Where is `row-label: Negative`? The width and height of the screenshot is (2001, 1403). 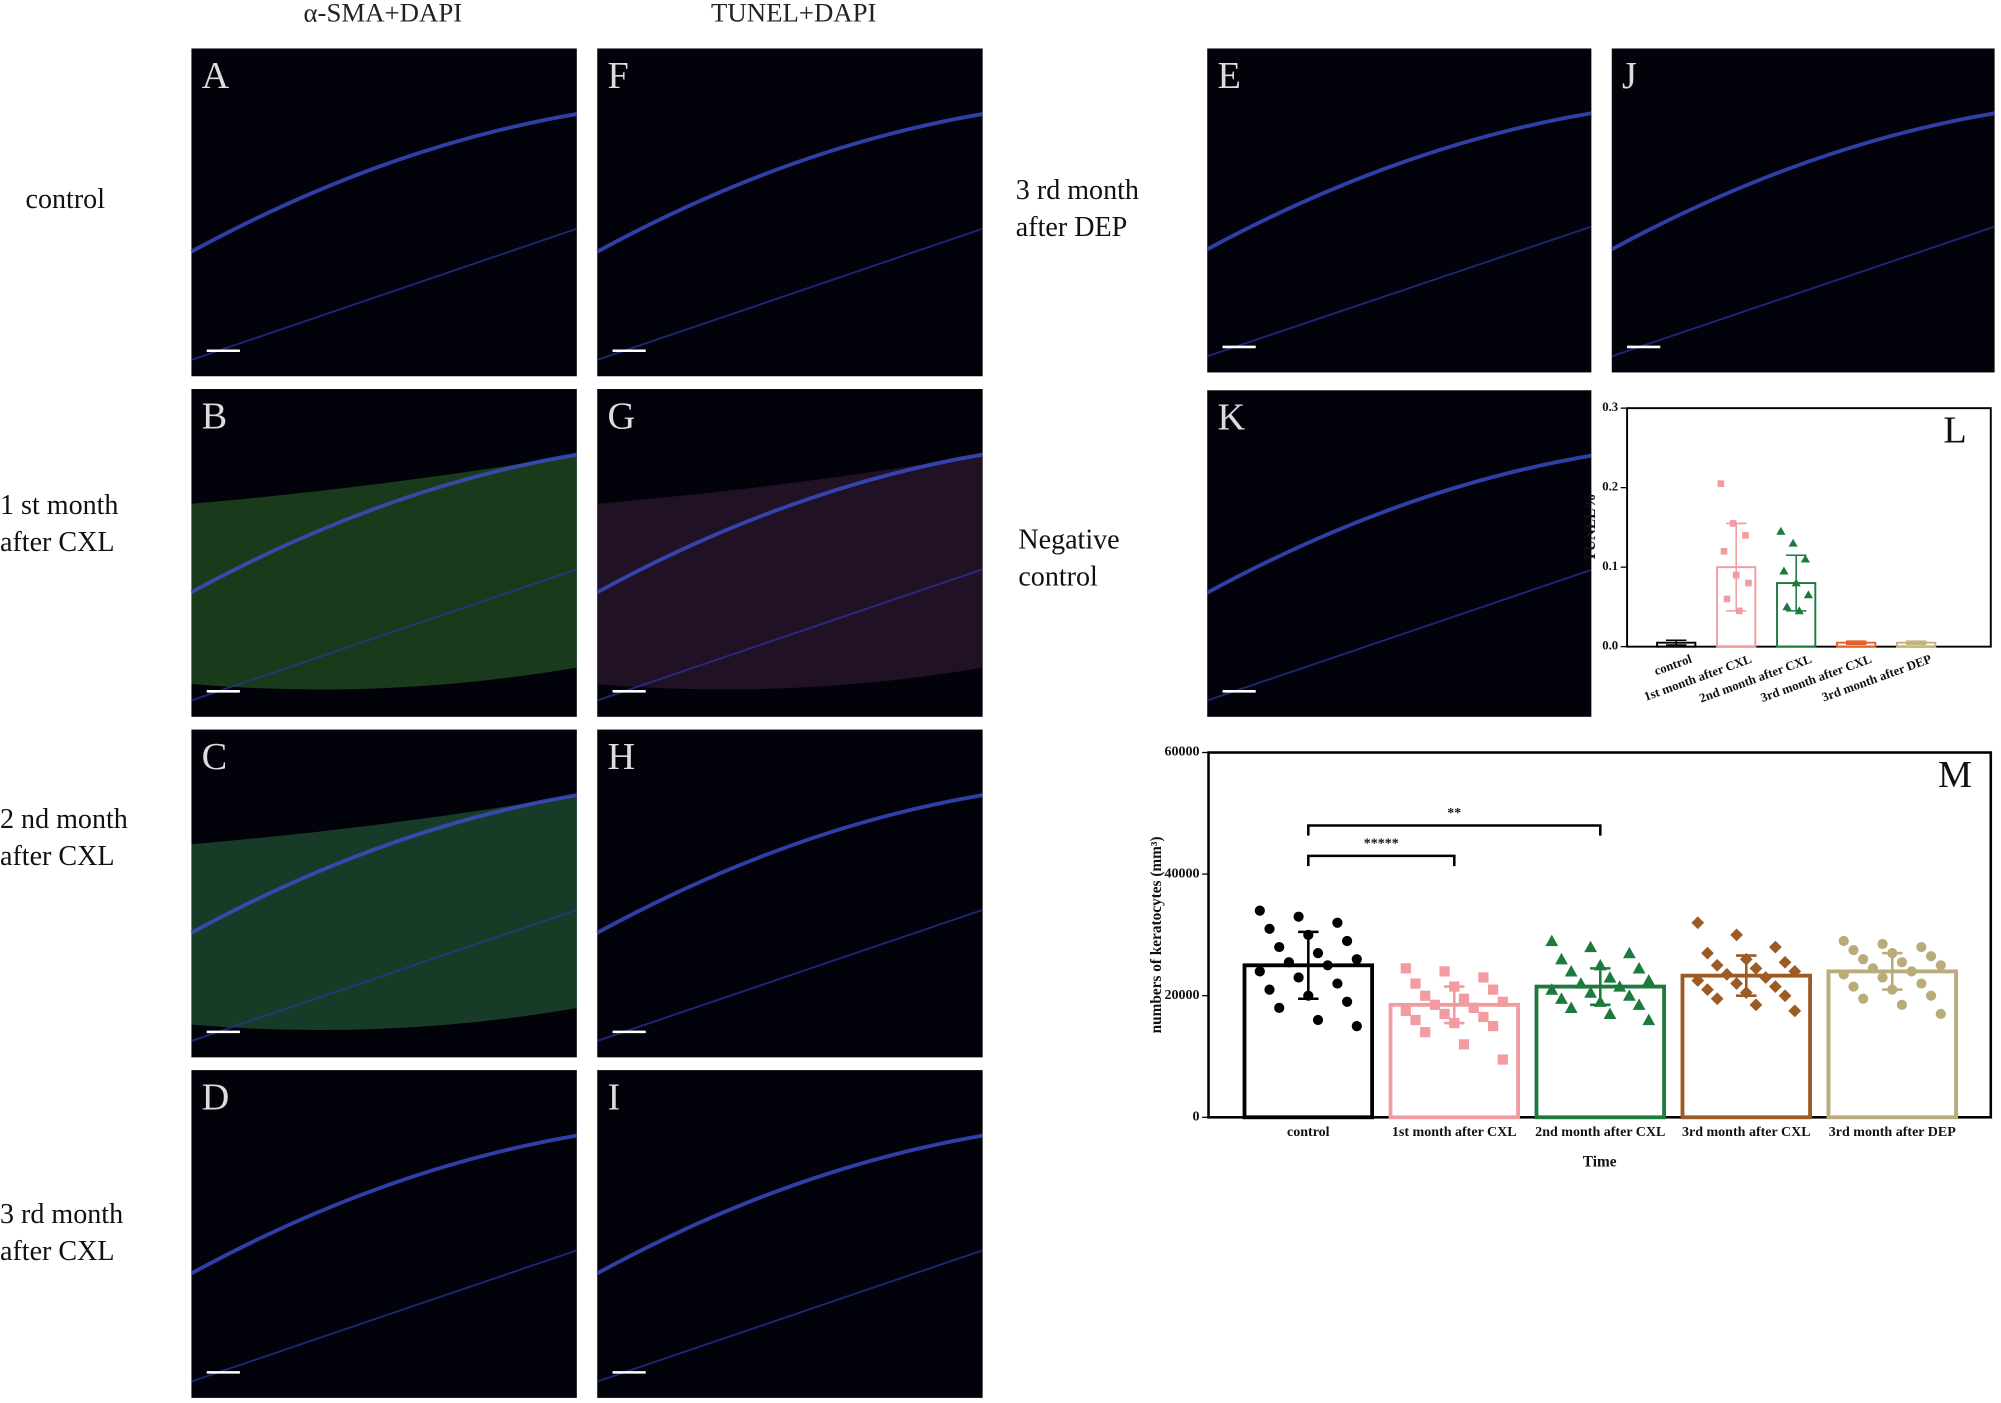
row-label: Negative is located at coordinates (1068, 540).